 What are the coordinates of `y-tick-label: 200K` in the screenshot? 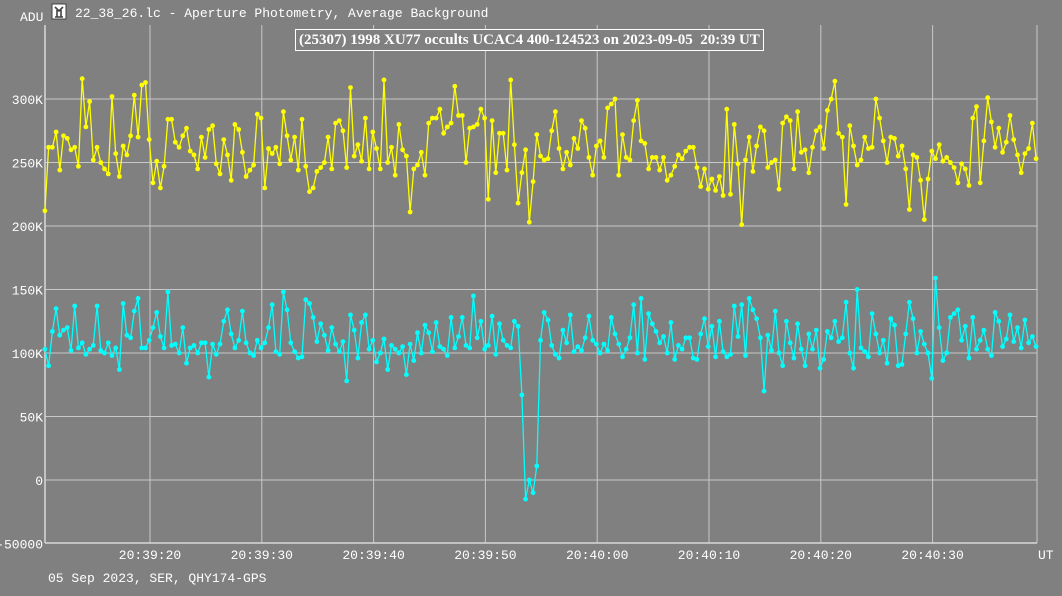 It's located at (27, 227).